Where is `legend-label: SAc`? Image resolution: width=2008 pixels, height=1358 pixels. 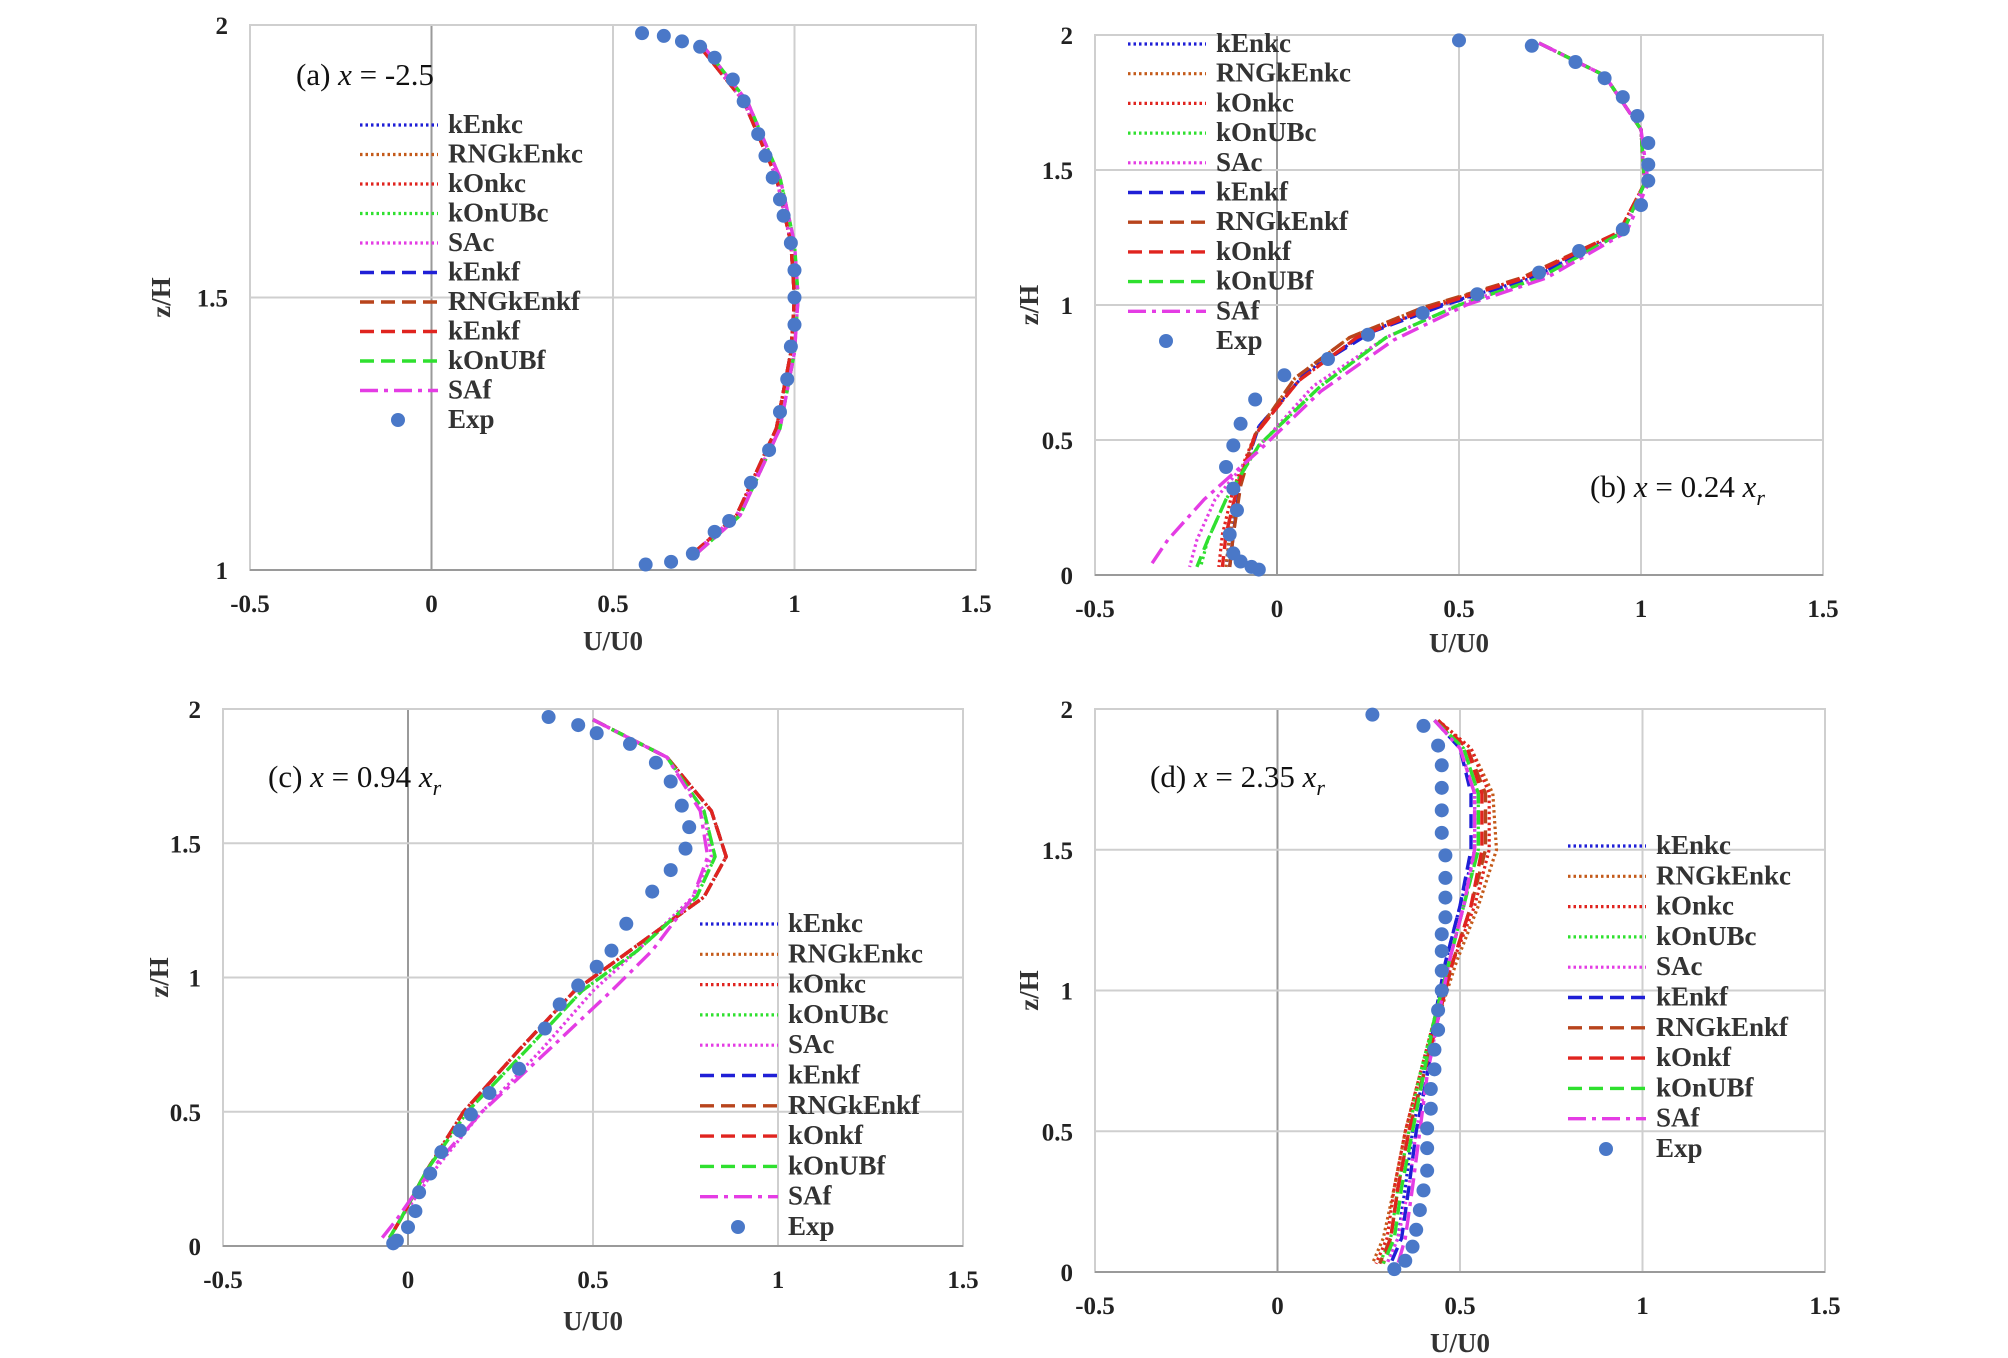 legend-label: SAc is located at coordinates (1239, 162).